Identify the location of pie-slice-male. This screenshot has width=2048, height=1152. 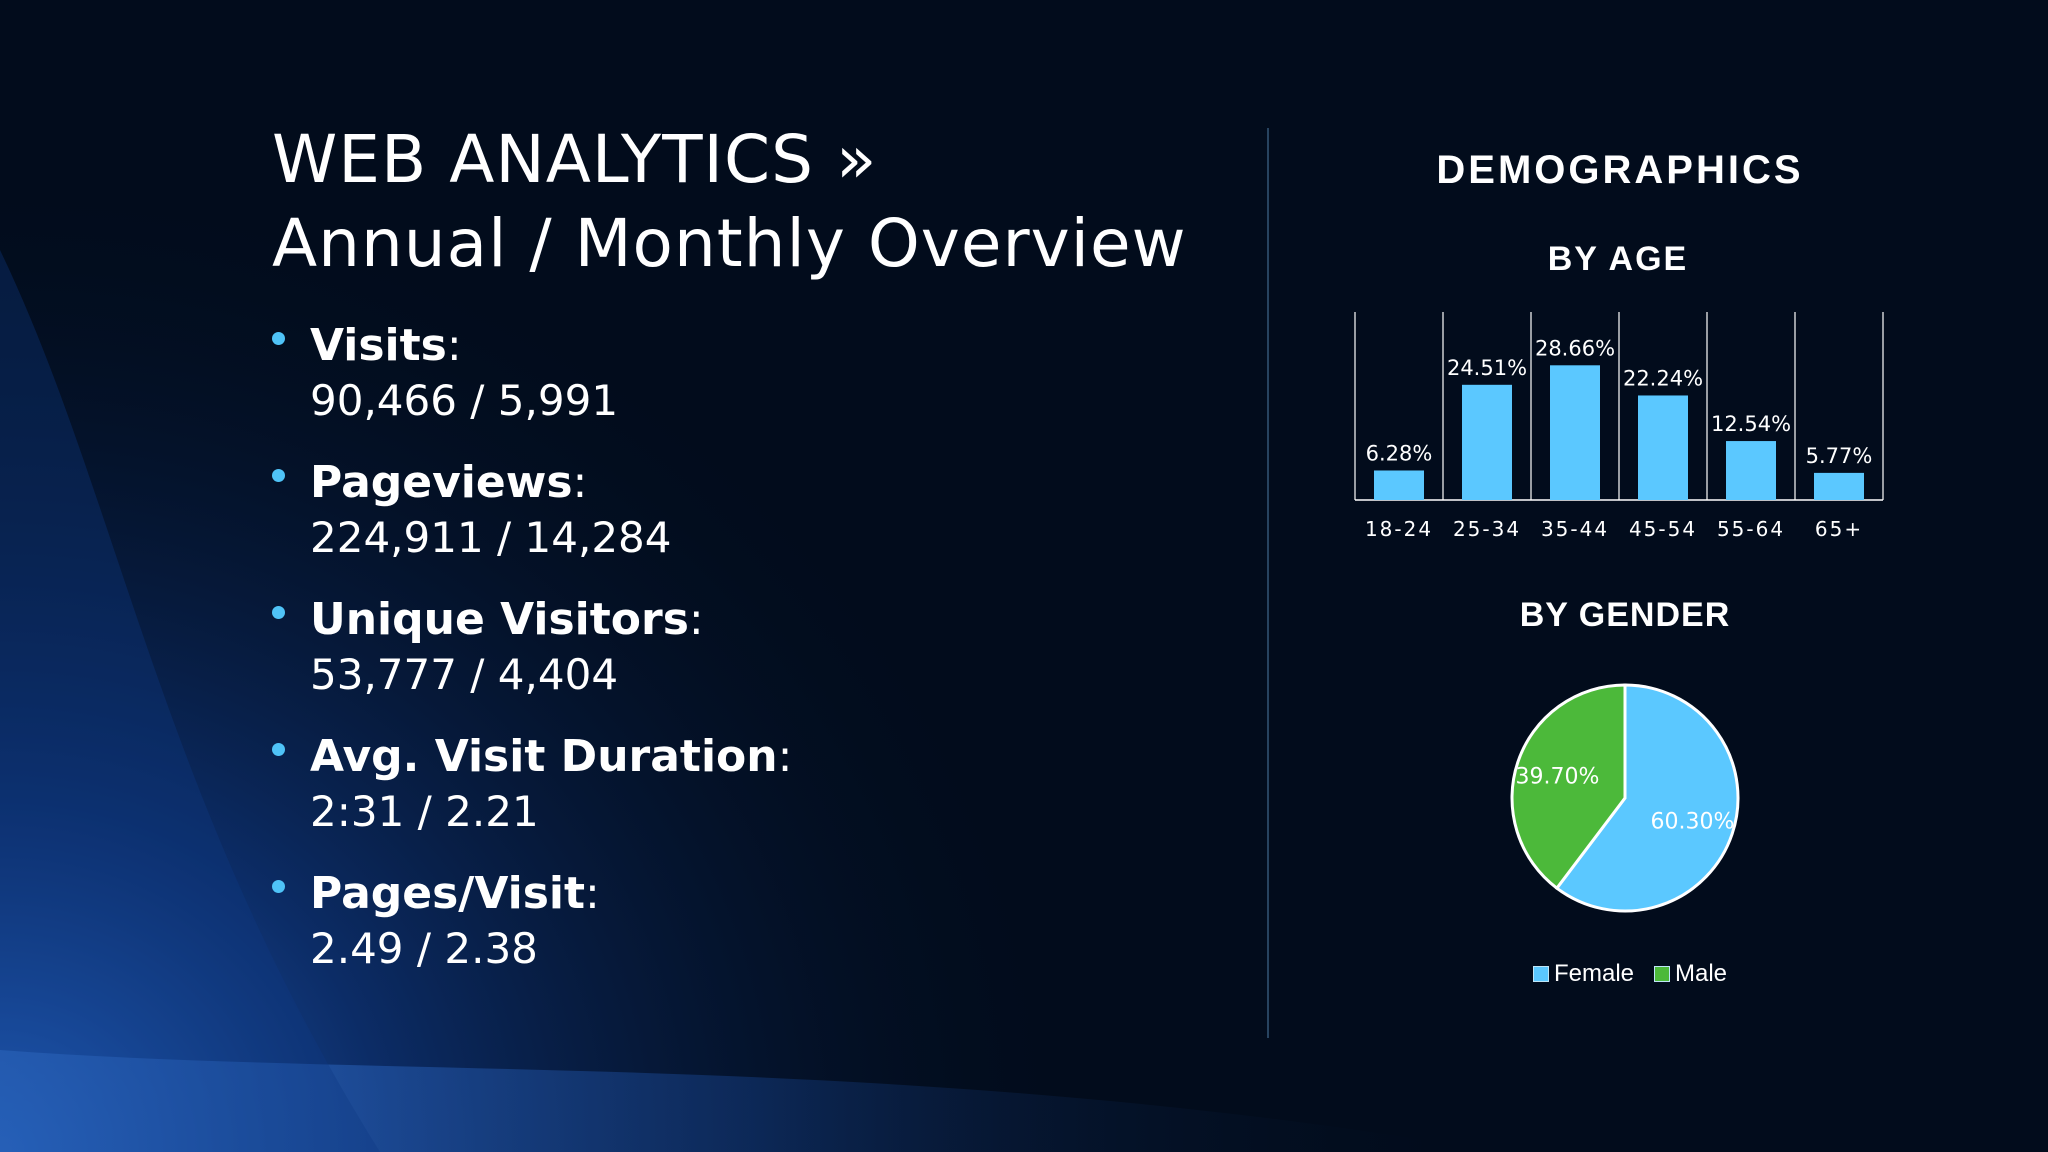
(1568, 787).